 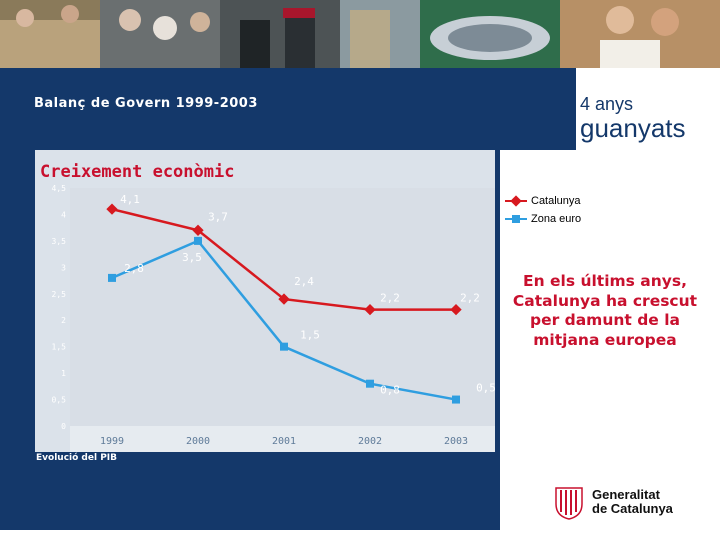 What do you see at coordinates (63, 214) in the screenshot?
I see `y-tick-label: 4` at bounding box center [63, 214].